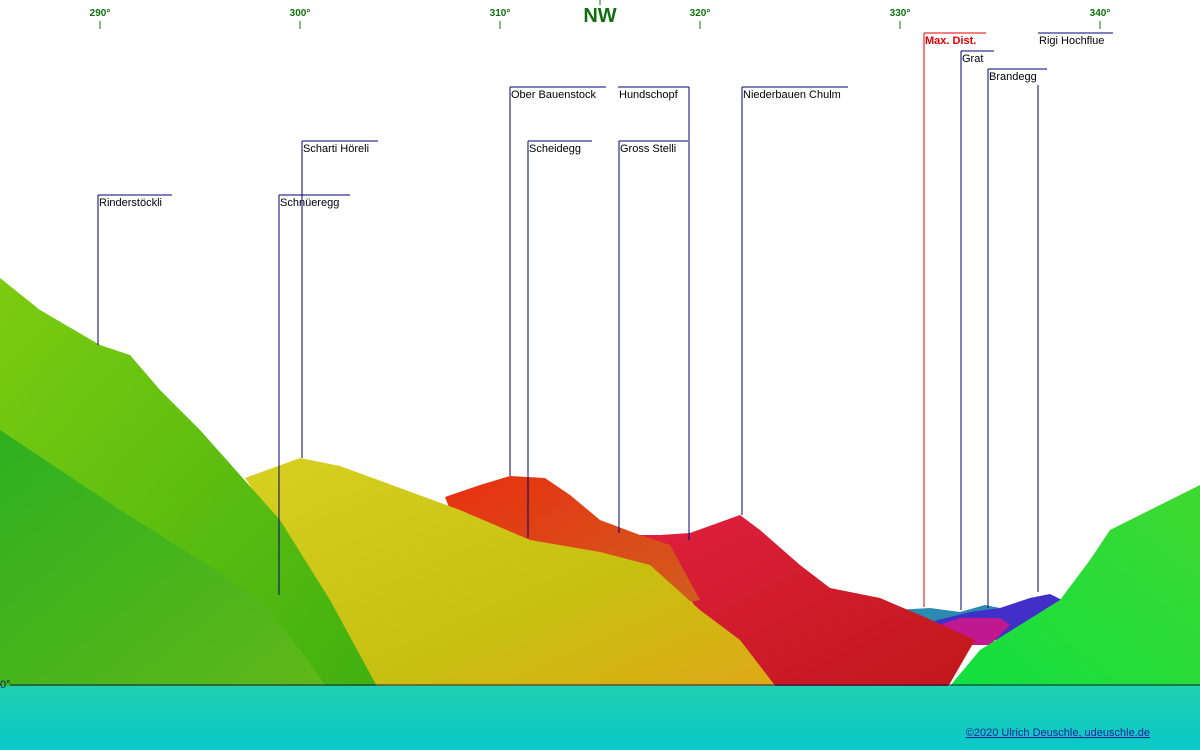 The image size is (1200, 755). Describe the element at coordinates (972, 59) in the screenshot. I see `peak-label: Grat` at that location.